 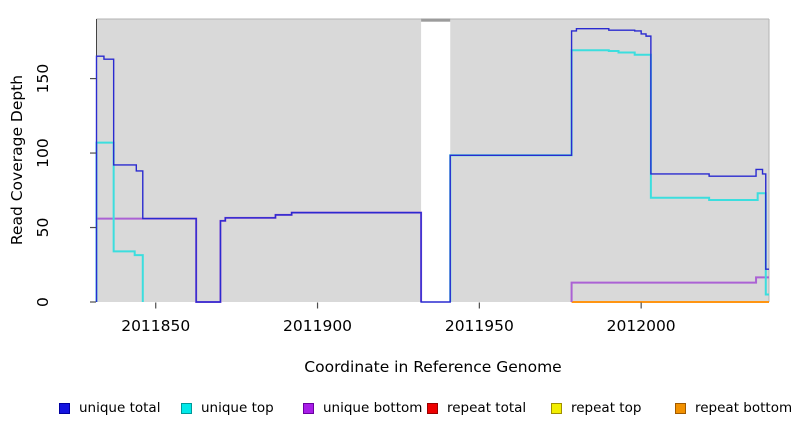 I want to click on unique-bottom-swatch-icon, so click(x=308, y=408).